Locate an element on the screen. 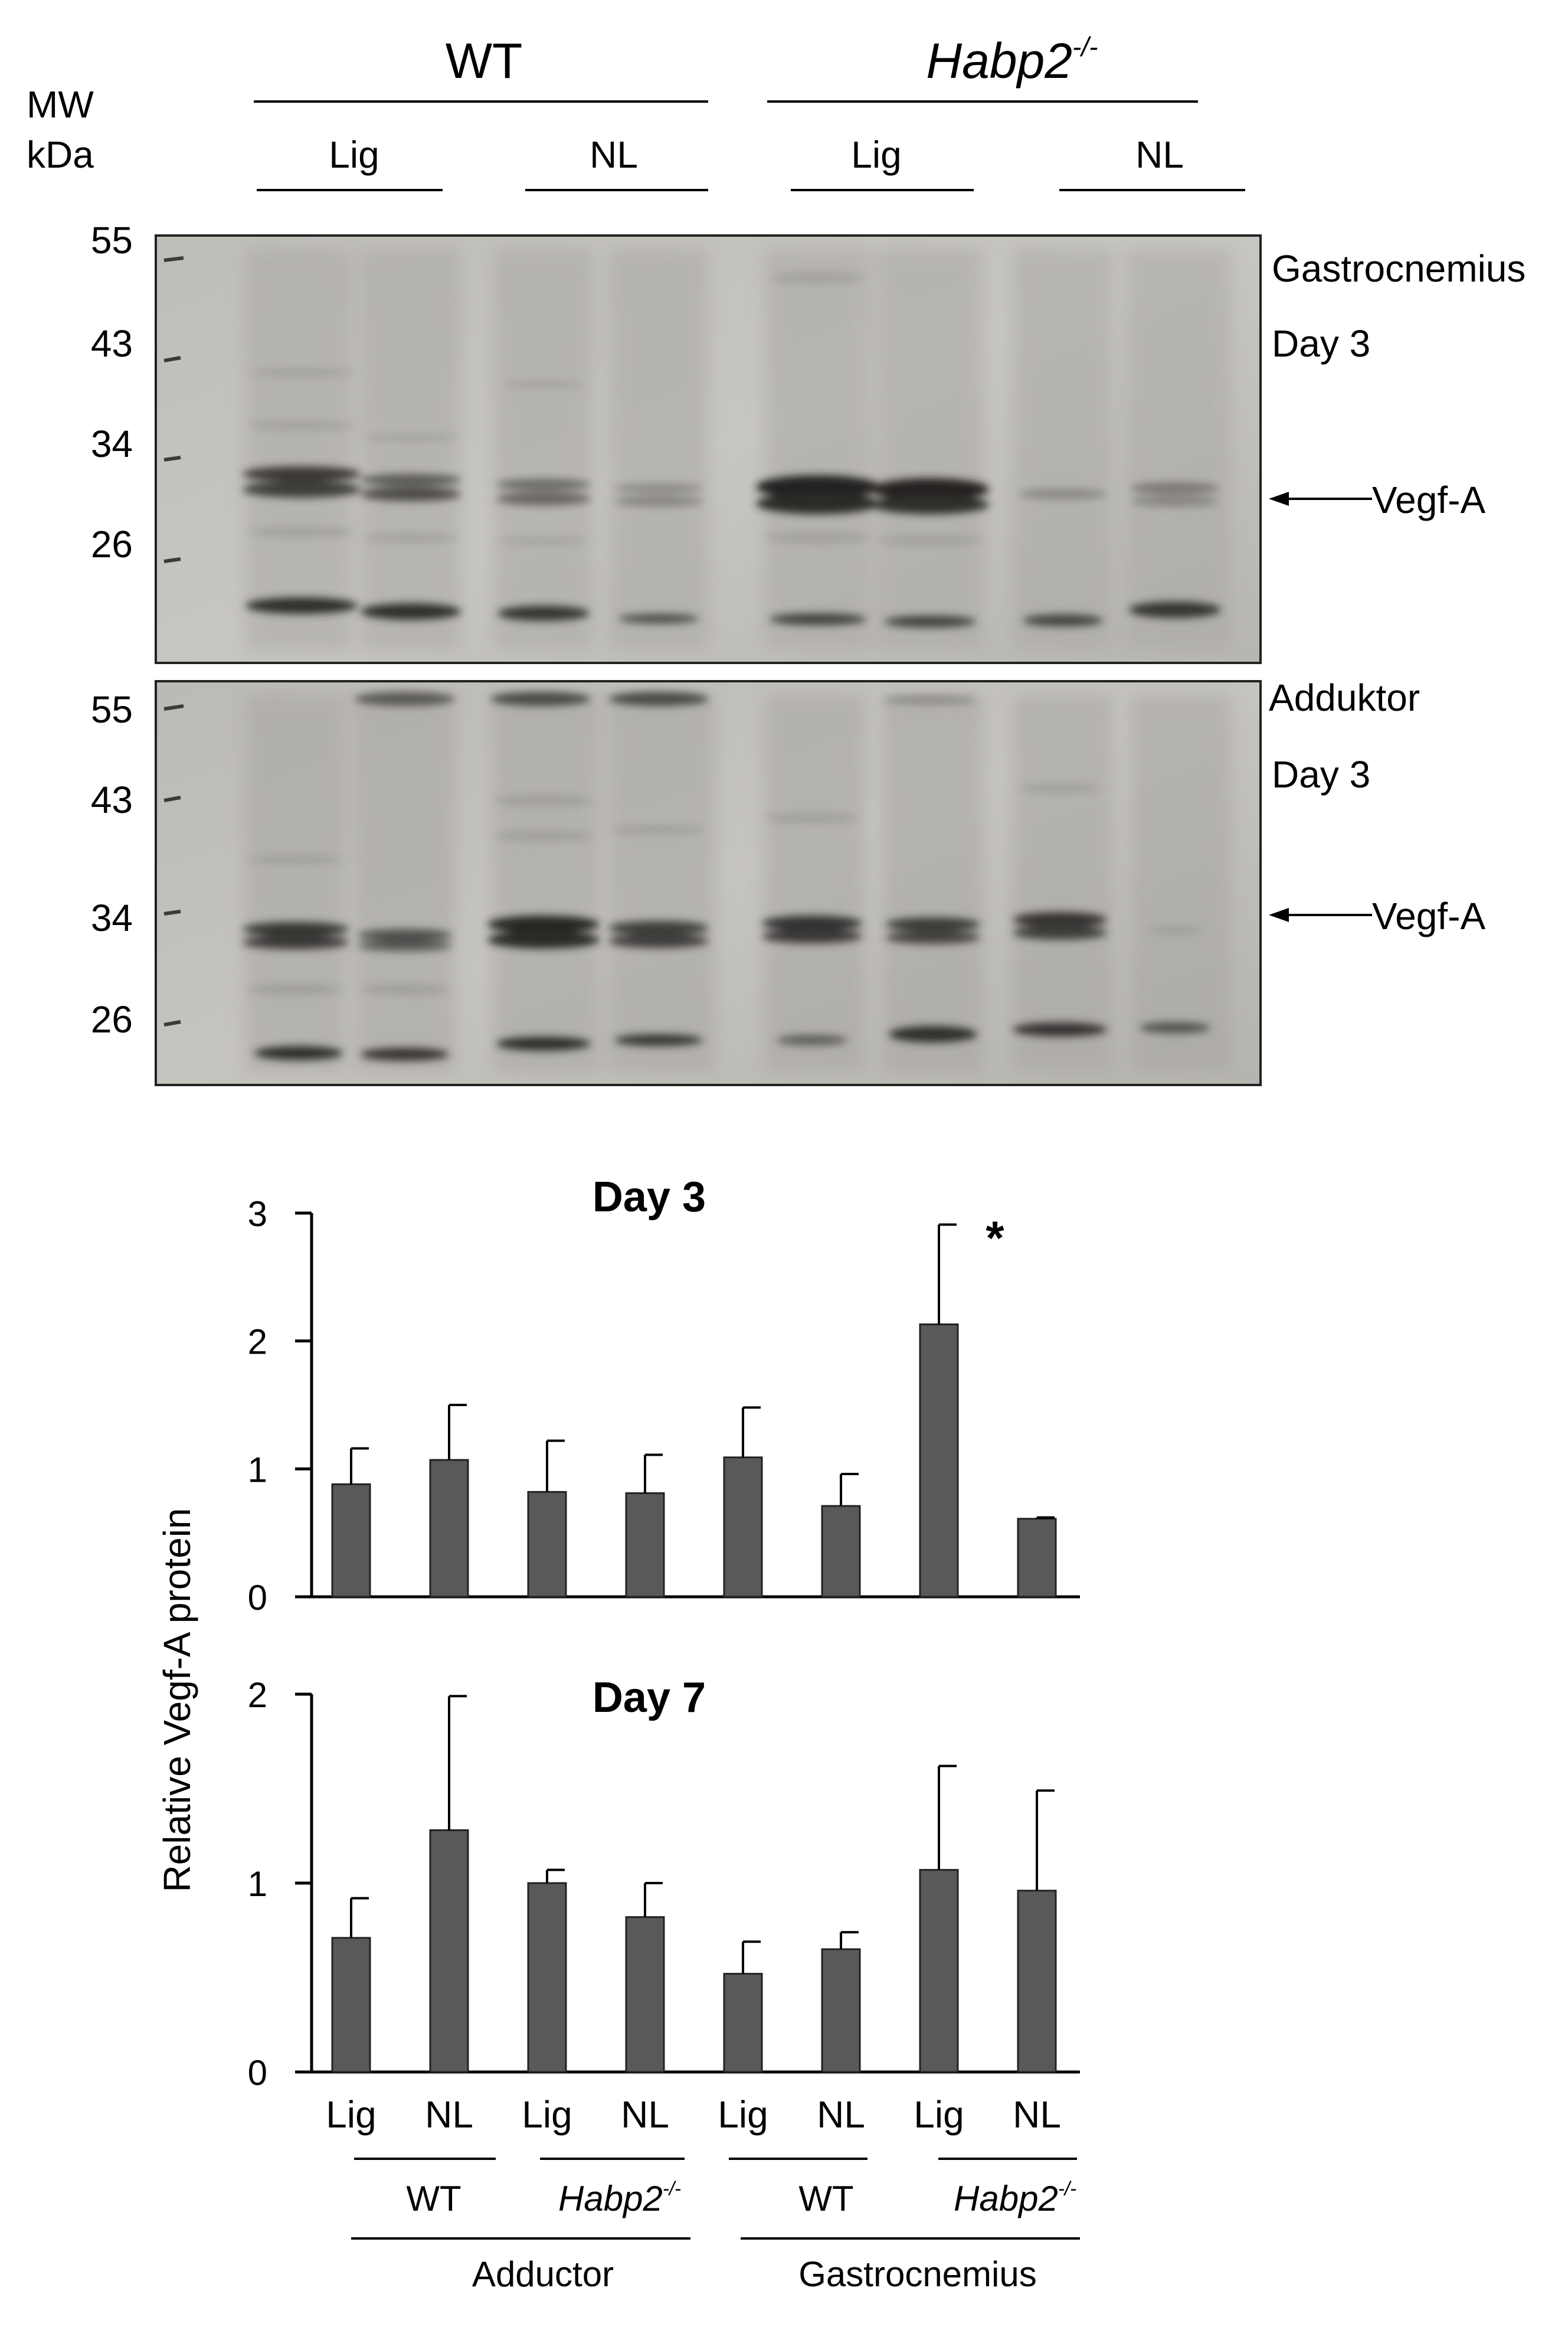  group-underline-gastro-wt is located at coordinates (798, 2159).